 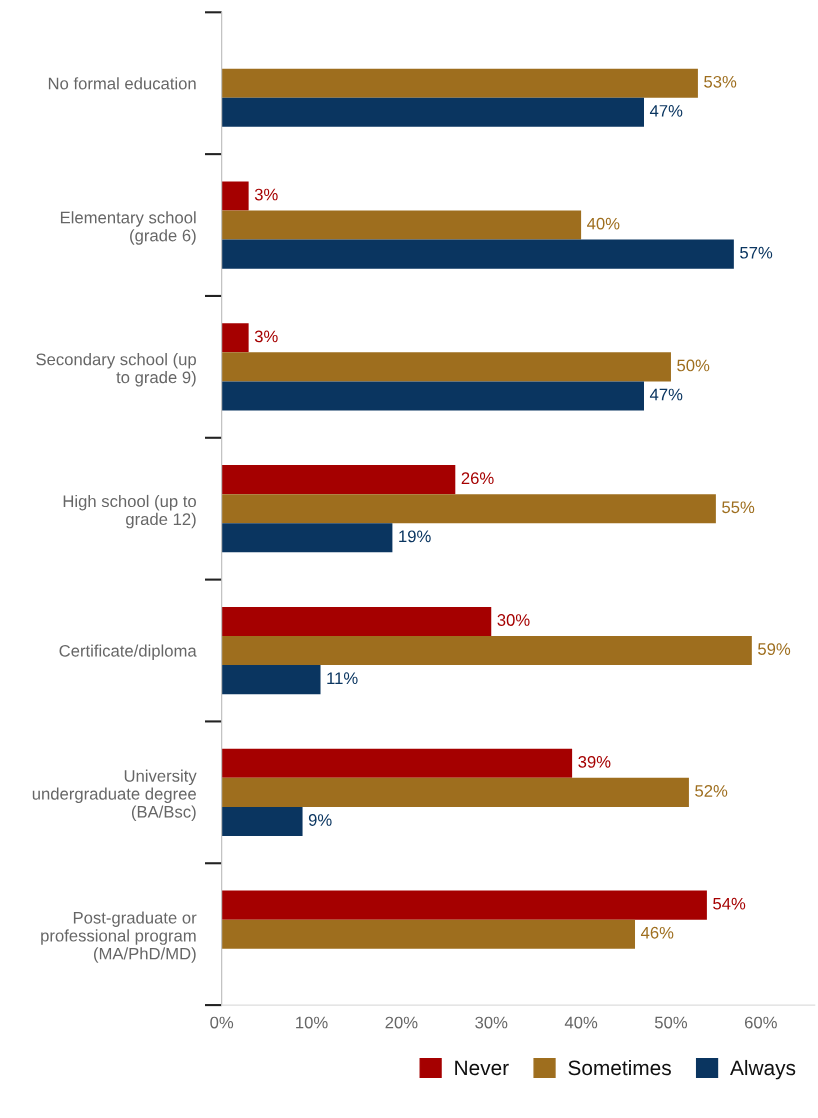 What do you see at coordinates (693, 365) in the screenshot?
I see `data-label: 50%` at bounding box center [693, 365].